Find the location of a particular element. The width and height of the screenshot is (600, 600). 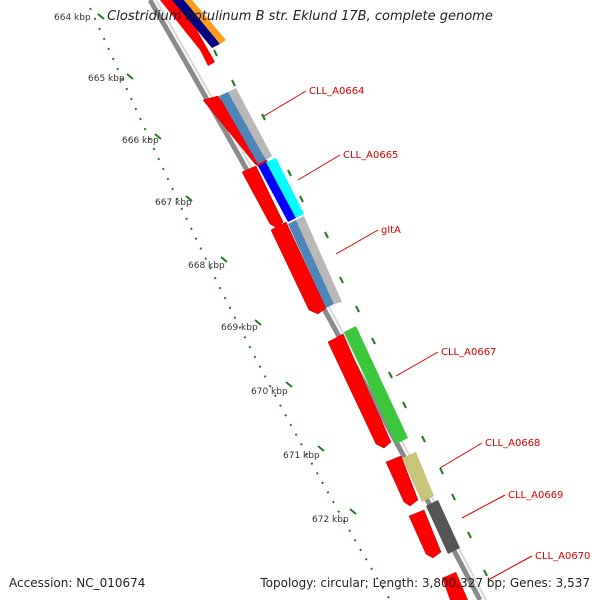

bar-navy is located at coordinates (196, 24).